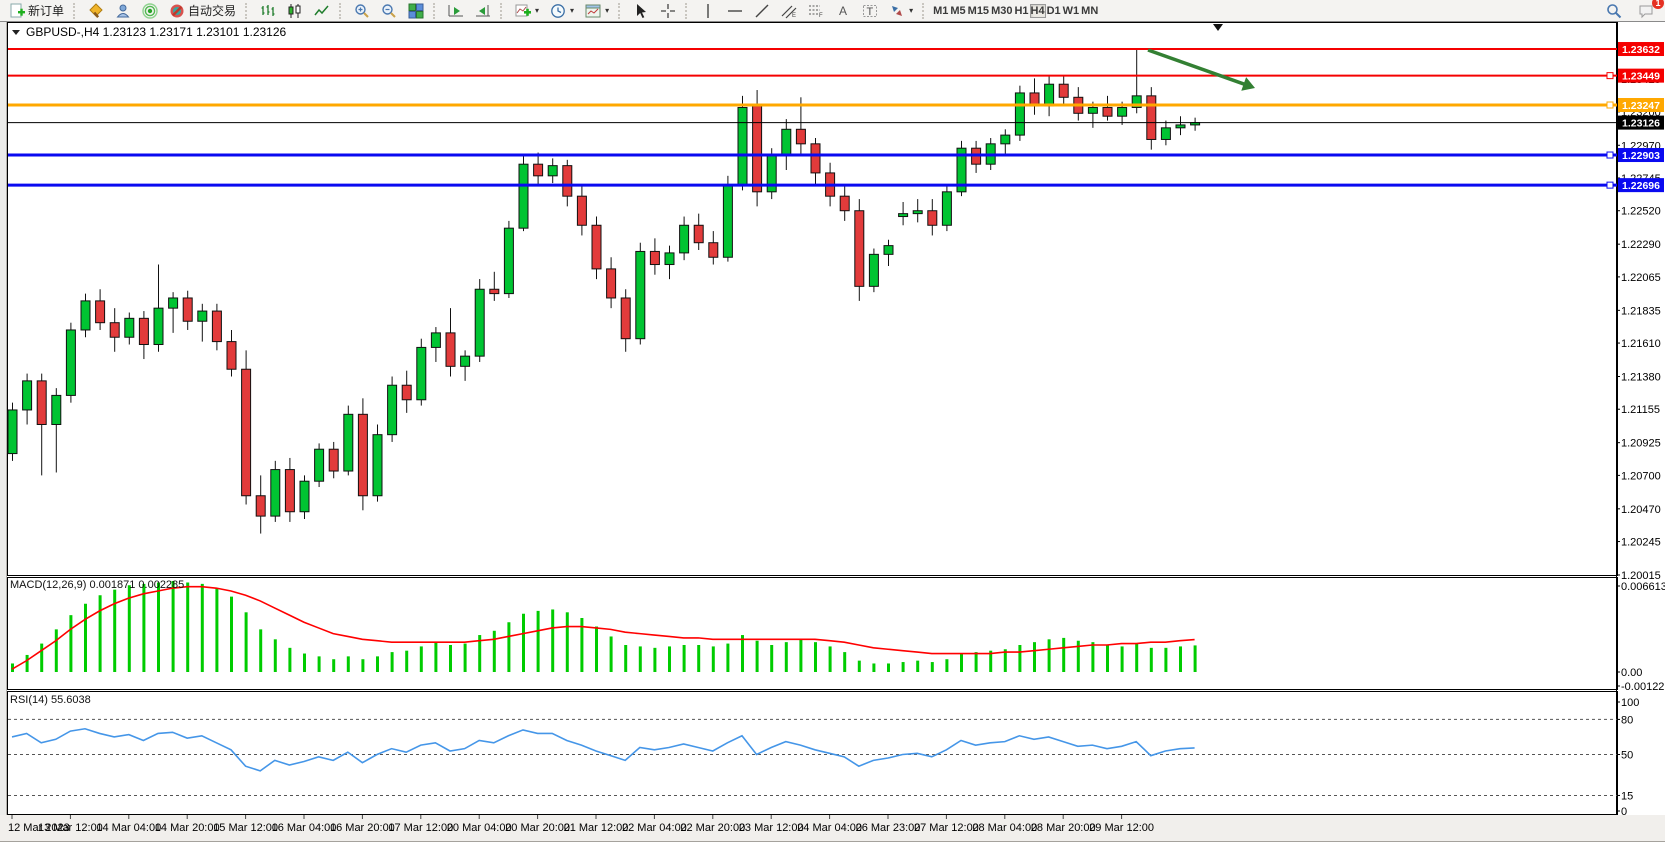  Describe the element at coordinates (537, 828) in the screenshot. I see `svg-text: 20 Mar 20:00` at that location.